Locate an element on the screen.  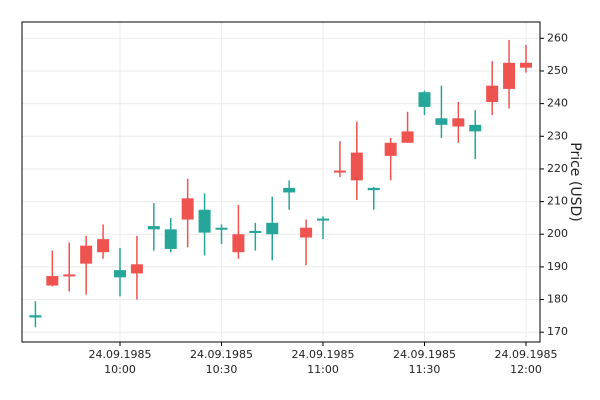
x-tick-time-label: 11:00 is located at coordinates (323, 369).